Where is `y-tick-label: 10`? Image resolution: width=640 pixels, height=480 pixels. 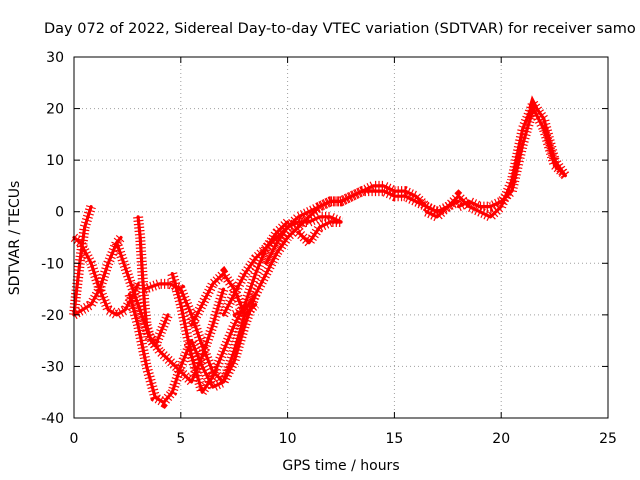
y-tick-label: 10 is located at coordinates (55, 161).